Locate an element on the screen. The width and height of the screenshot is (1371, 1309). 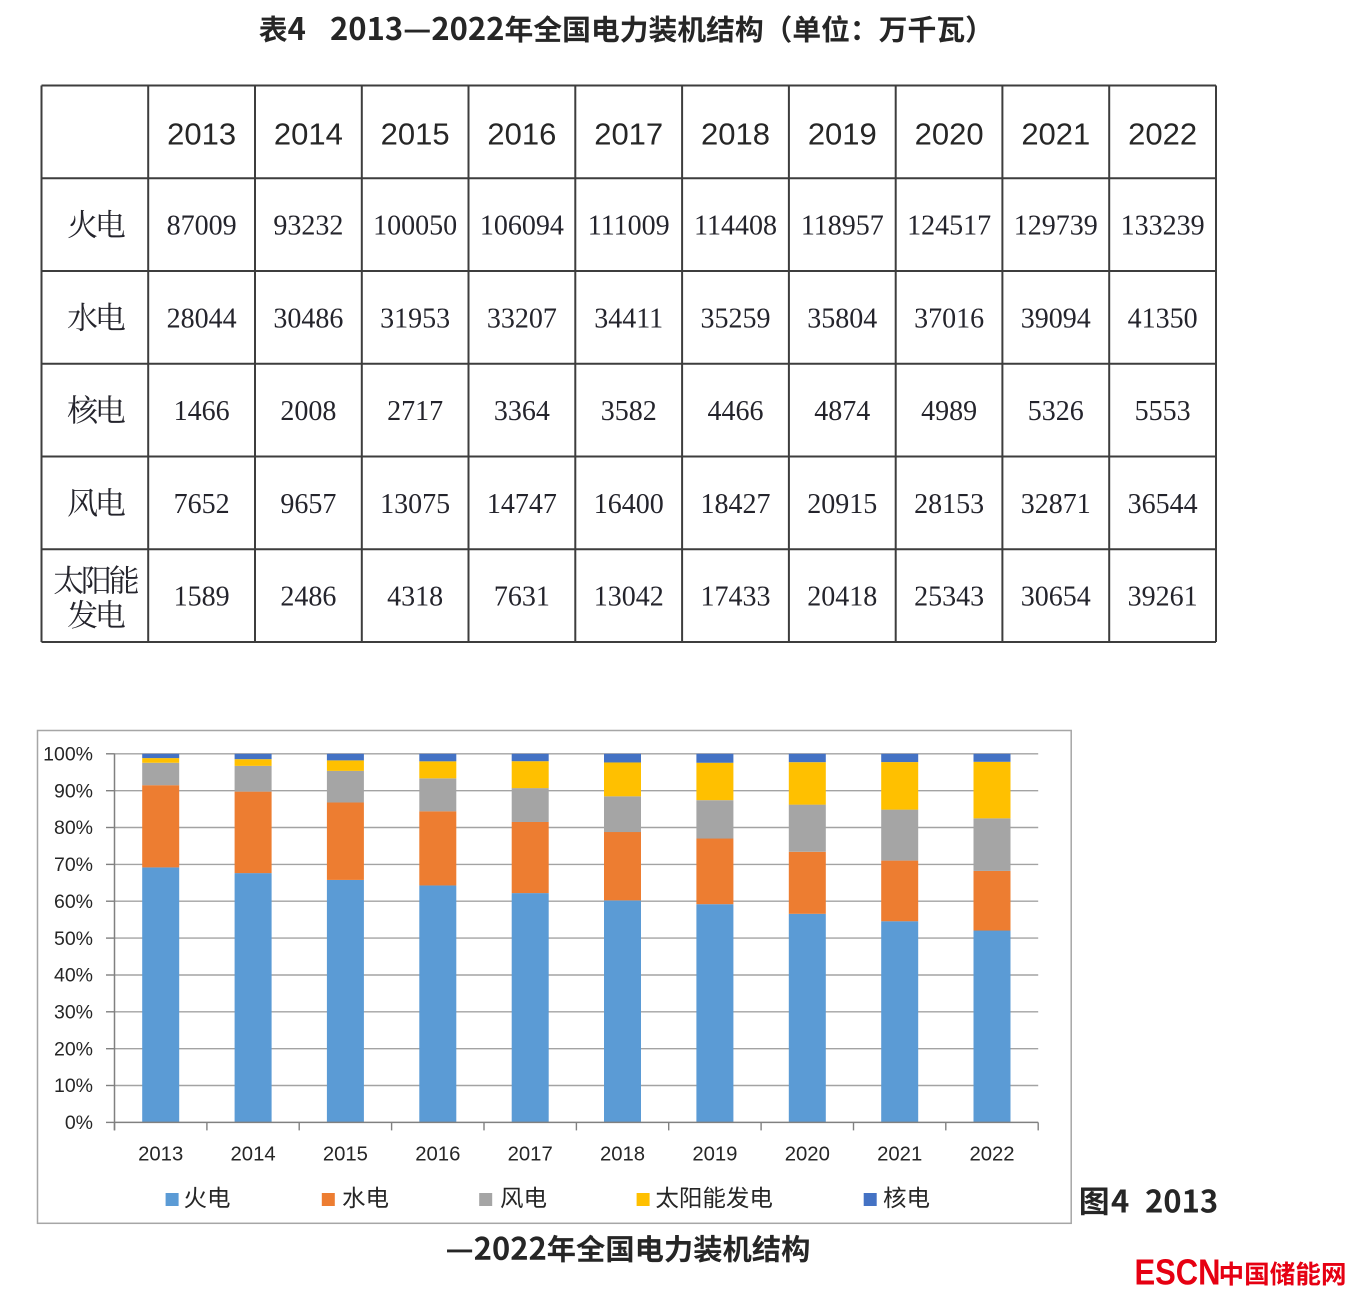
svg-text: 9657 is located at coordinates (308, 504).